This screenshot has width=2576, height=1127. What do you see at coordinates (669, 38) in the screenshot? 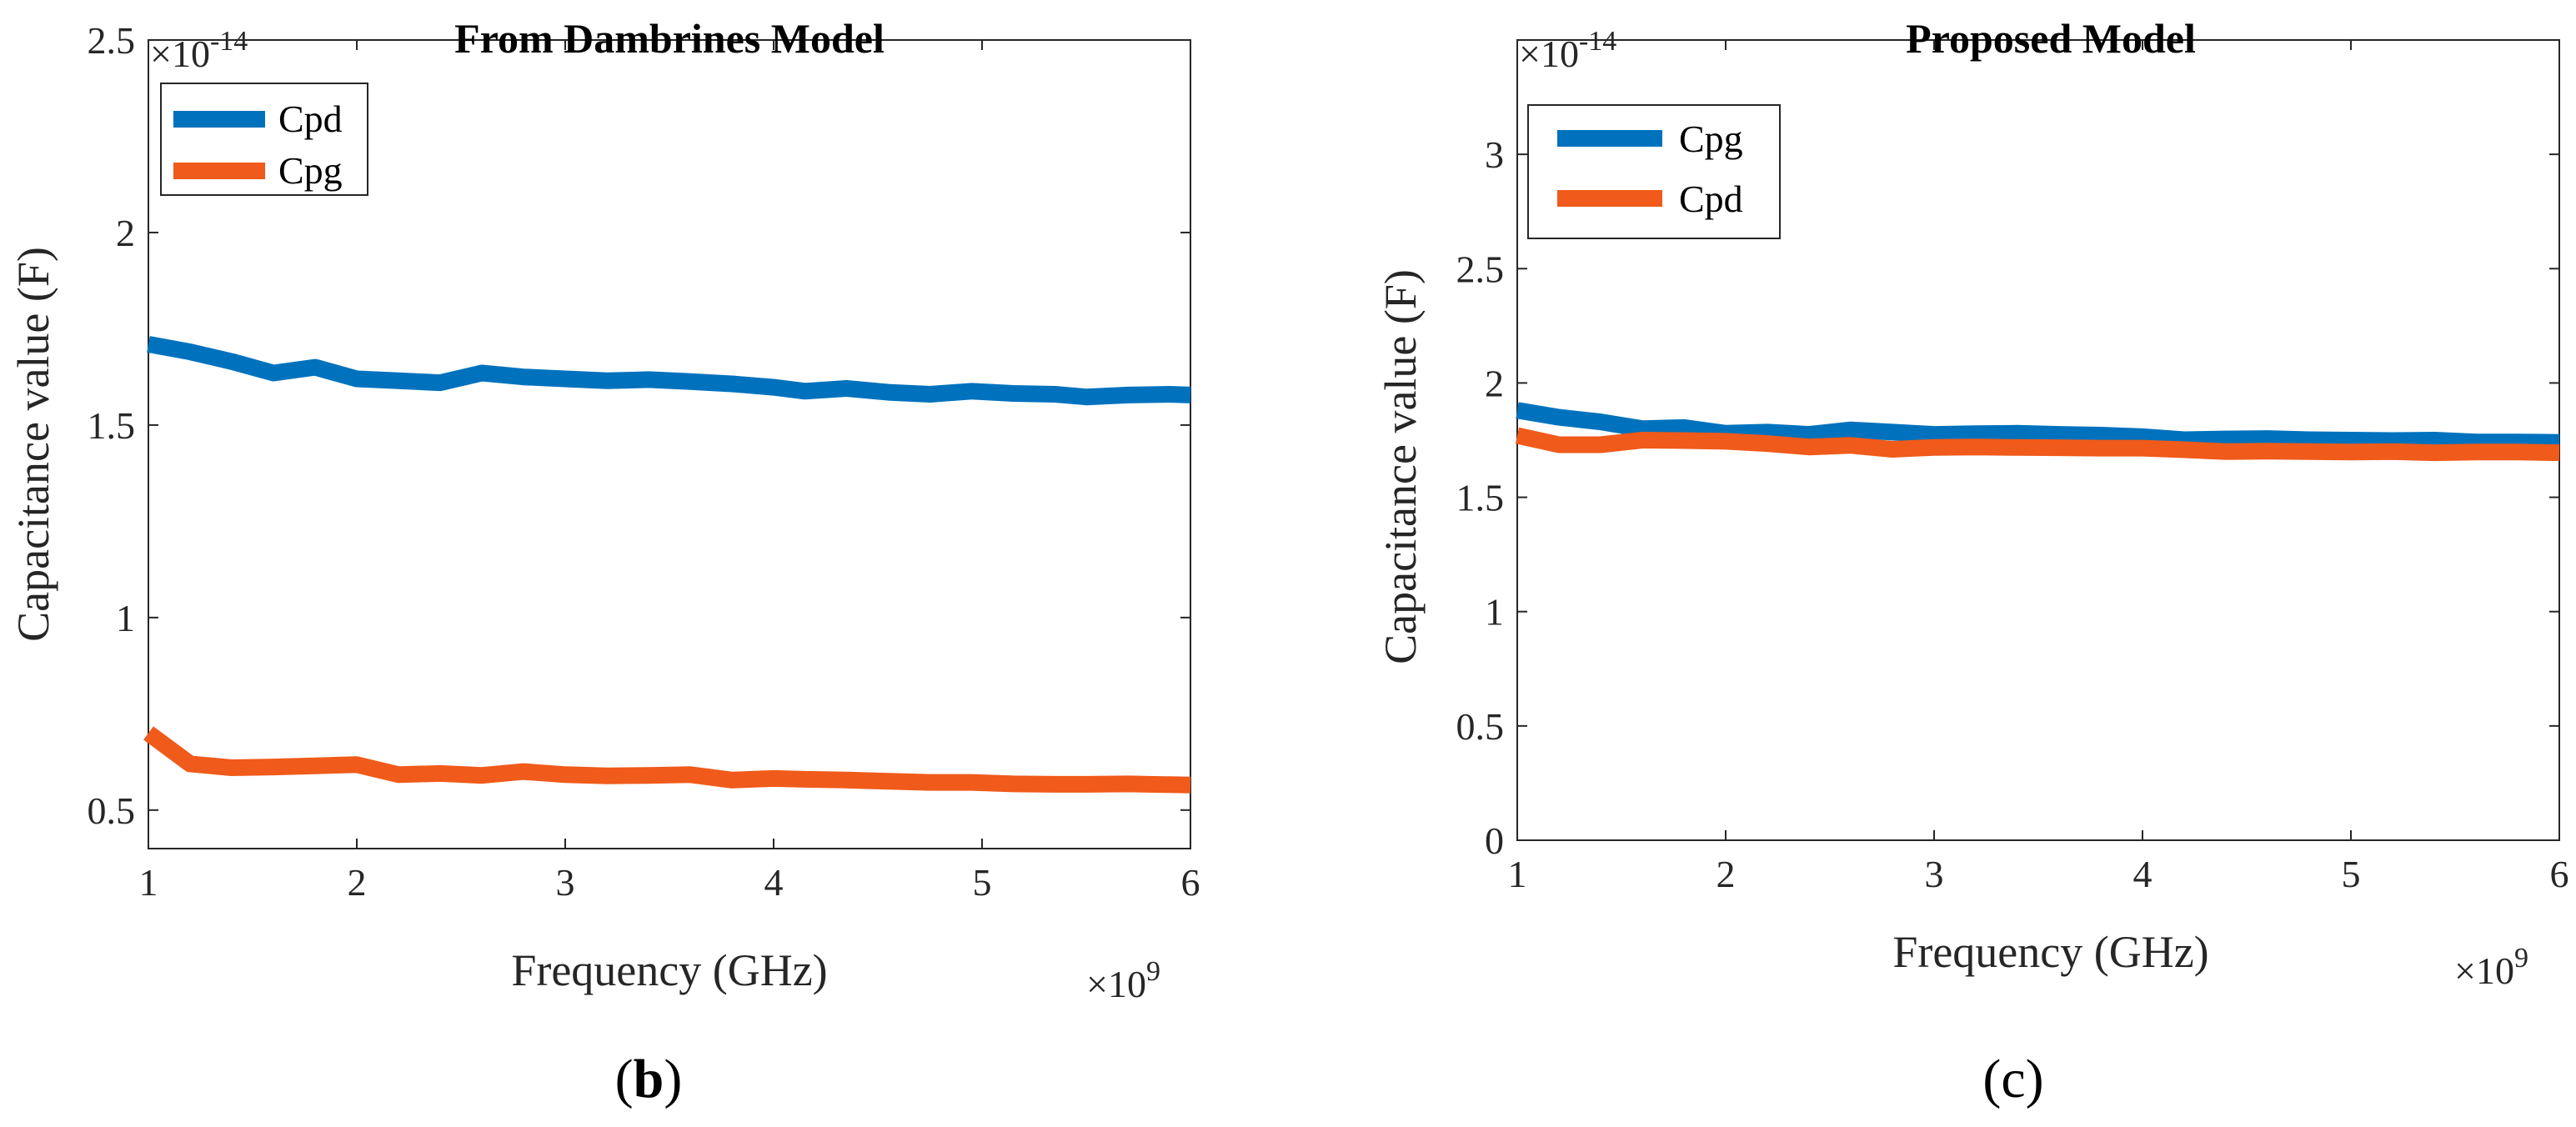
I see `chart-title-b: From Dambrines Model` at bounding box center [669, 38].